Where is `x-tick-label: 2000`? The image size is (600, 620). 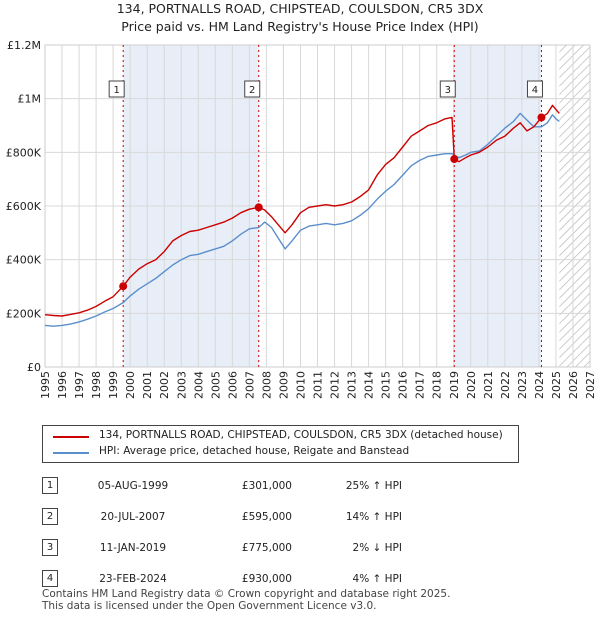
x-tick-label: 2000 is located at coordinates (130, 385).